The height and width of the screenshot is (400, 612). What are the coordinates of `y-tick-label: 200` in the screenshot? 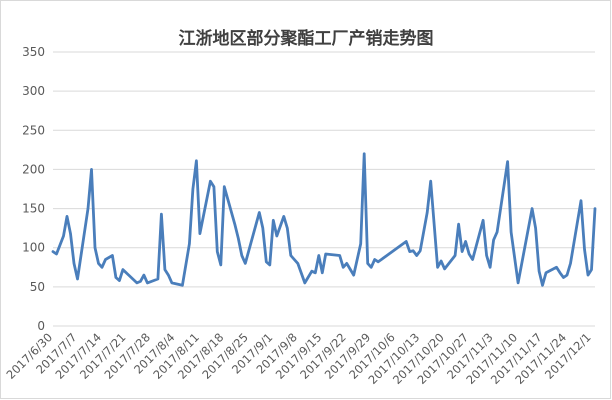 It's located at (33, 169).